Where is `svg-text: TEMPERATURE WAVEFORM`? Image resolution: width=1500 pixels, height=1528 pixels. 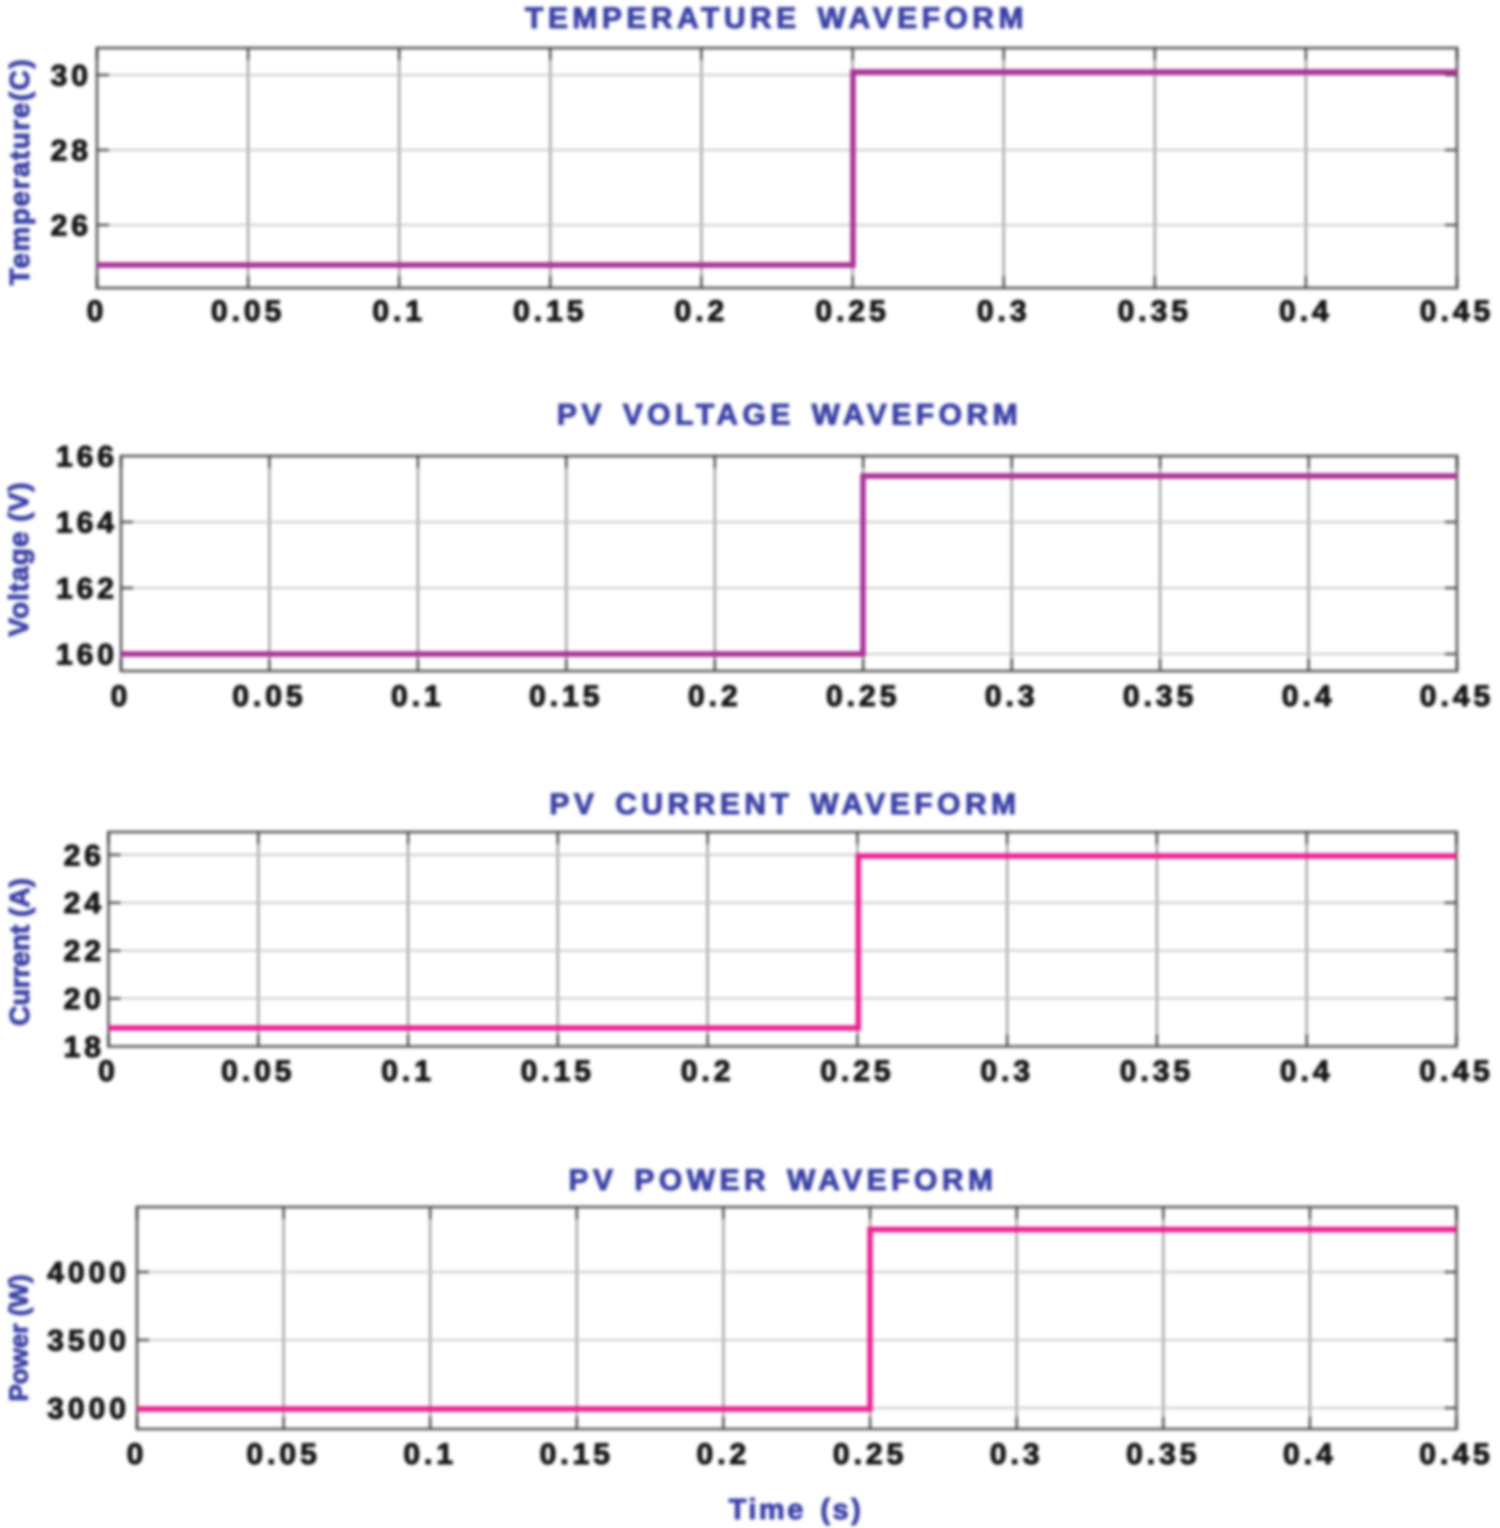 svg-text: TEMPERATURE WAVEFORM is located at coordinates (776, 18).